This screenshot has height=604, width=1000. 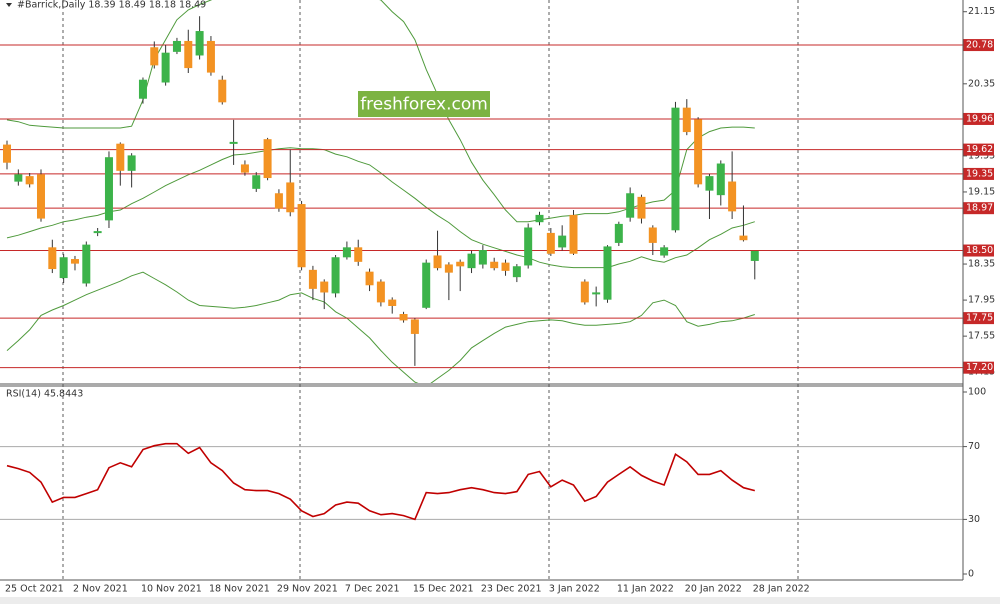 What do you see at coordinates (239, 589) in the screenshot?
I see `x-tick-label: 18 Nov 2021` at bounding box center [239, 589].